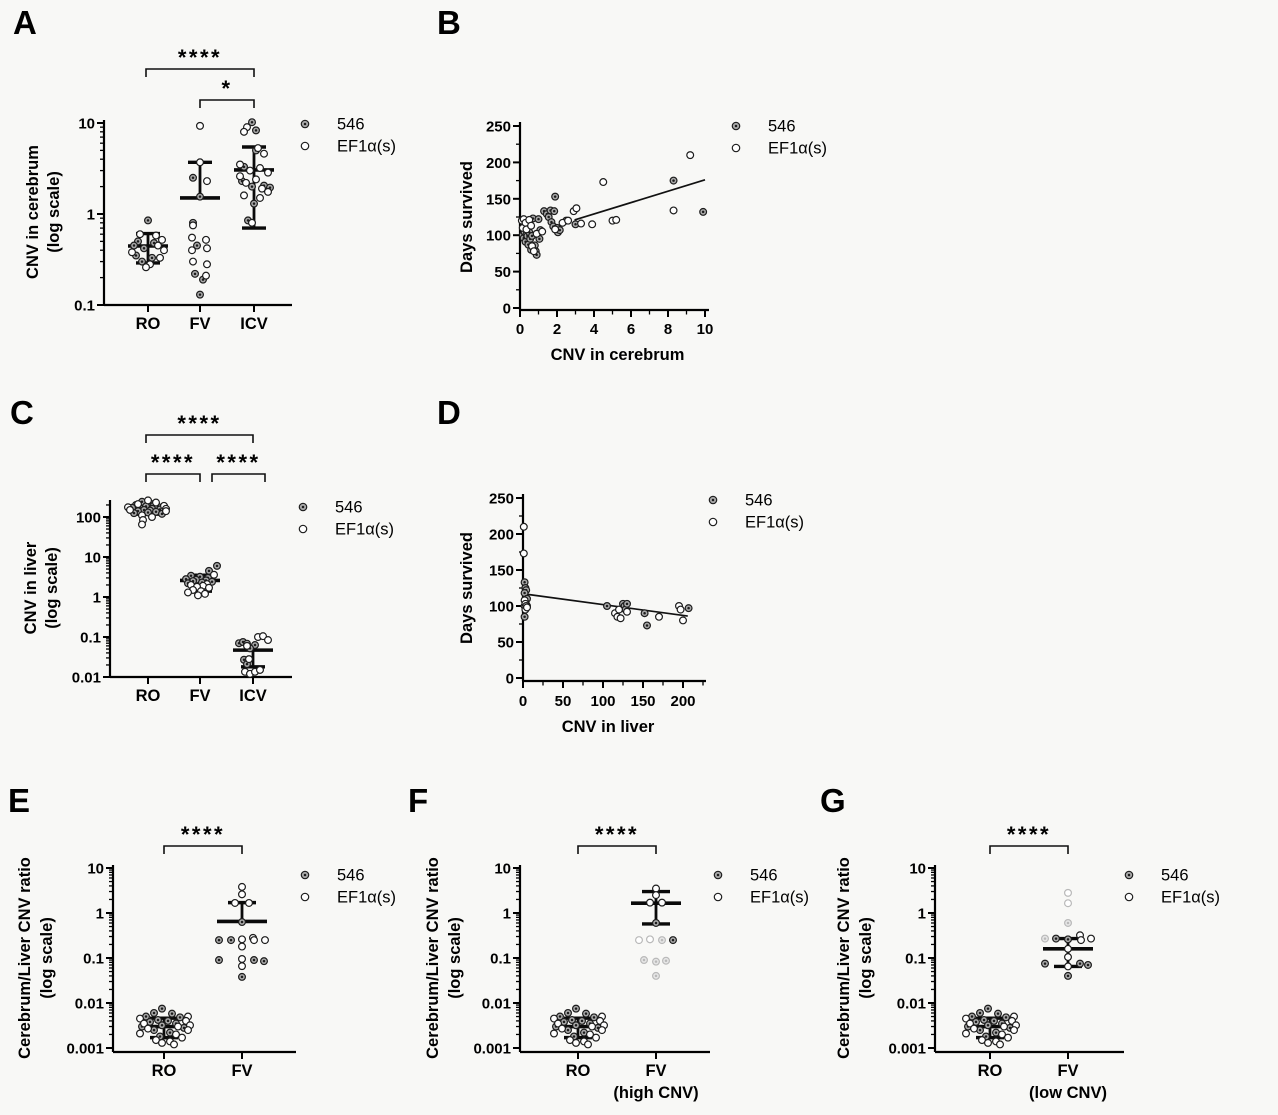  I want to click on x-axis-title: CNV in liver, so click(608, 727).